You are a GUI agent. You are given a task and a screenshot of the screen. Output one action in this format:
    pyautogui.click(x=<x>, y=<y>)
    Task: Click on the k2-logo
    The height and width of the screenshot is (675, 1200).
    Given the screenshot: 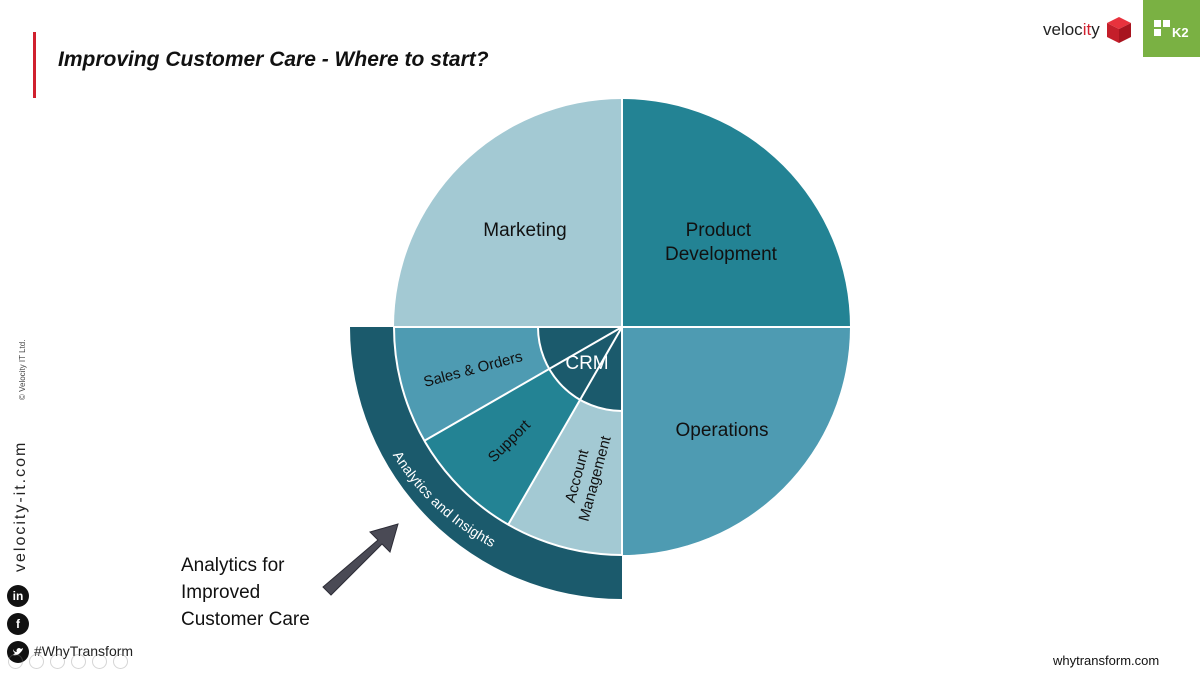 What is the action you would take?
    pyautogui.click(x=1171, y=28)
    